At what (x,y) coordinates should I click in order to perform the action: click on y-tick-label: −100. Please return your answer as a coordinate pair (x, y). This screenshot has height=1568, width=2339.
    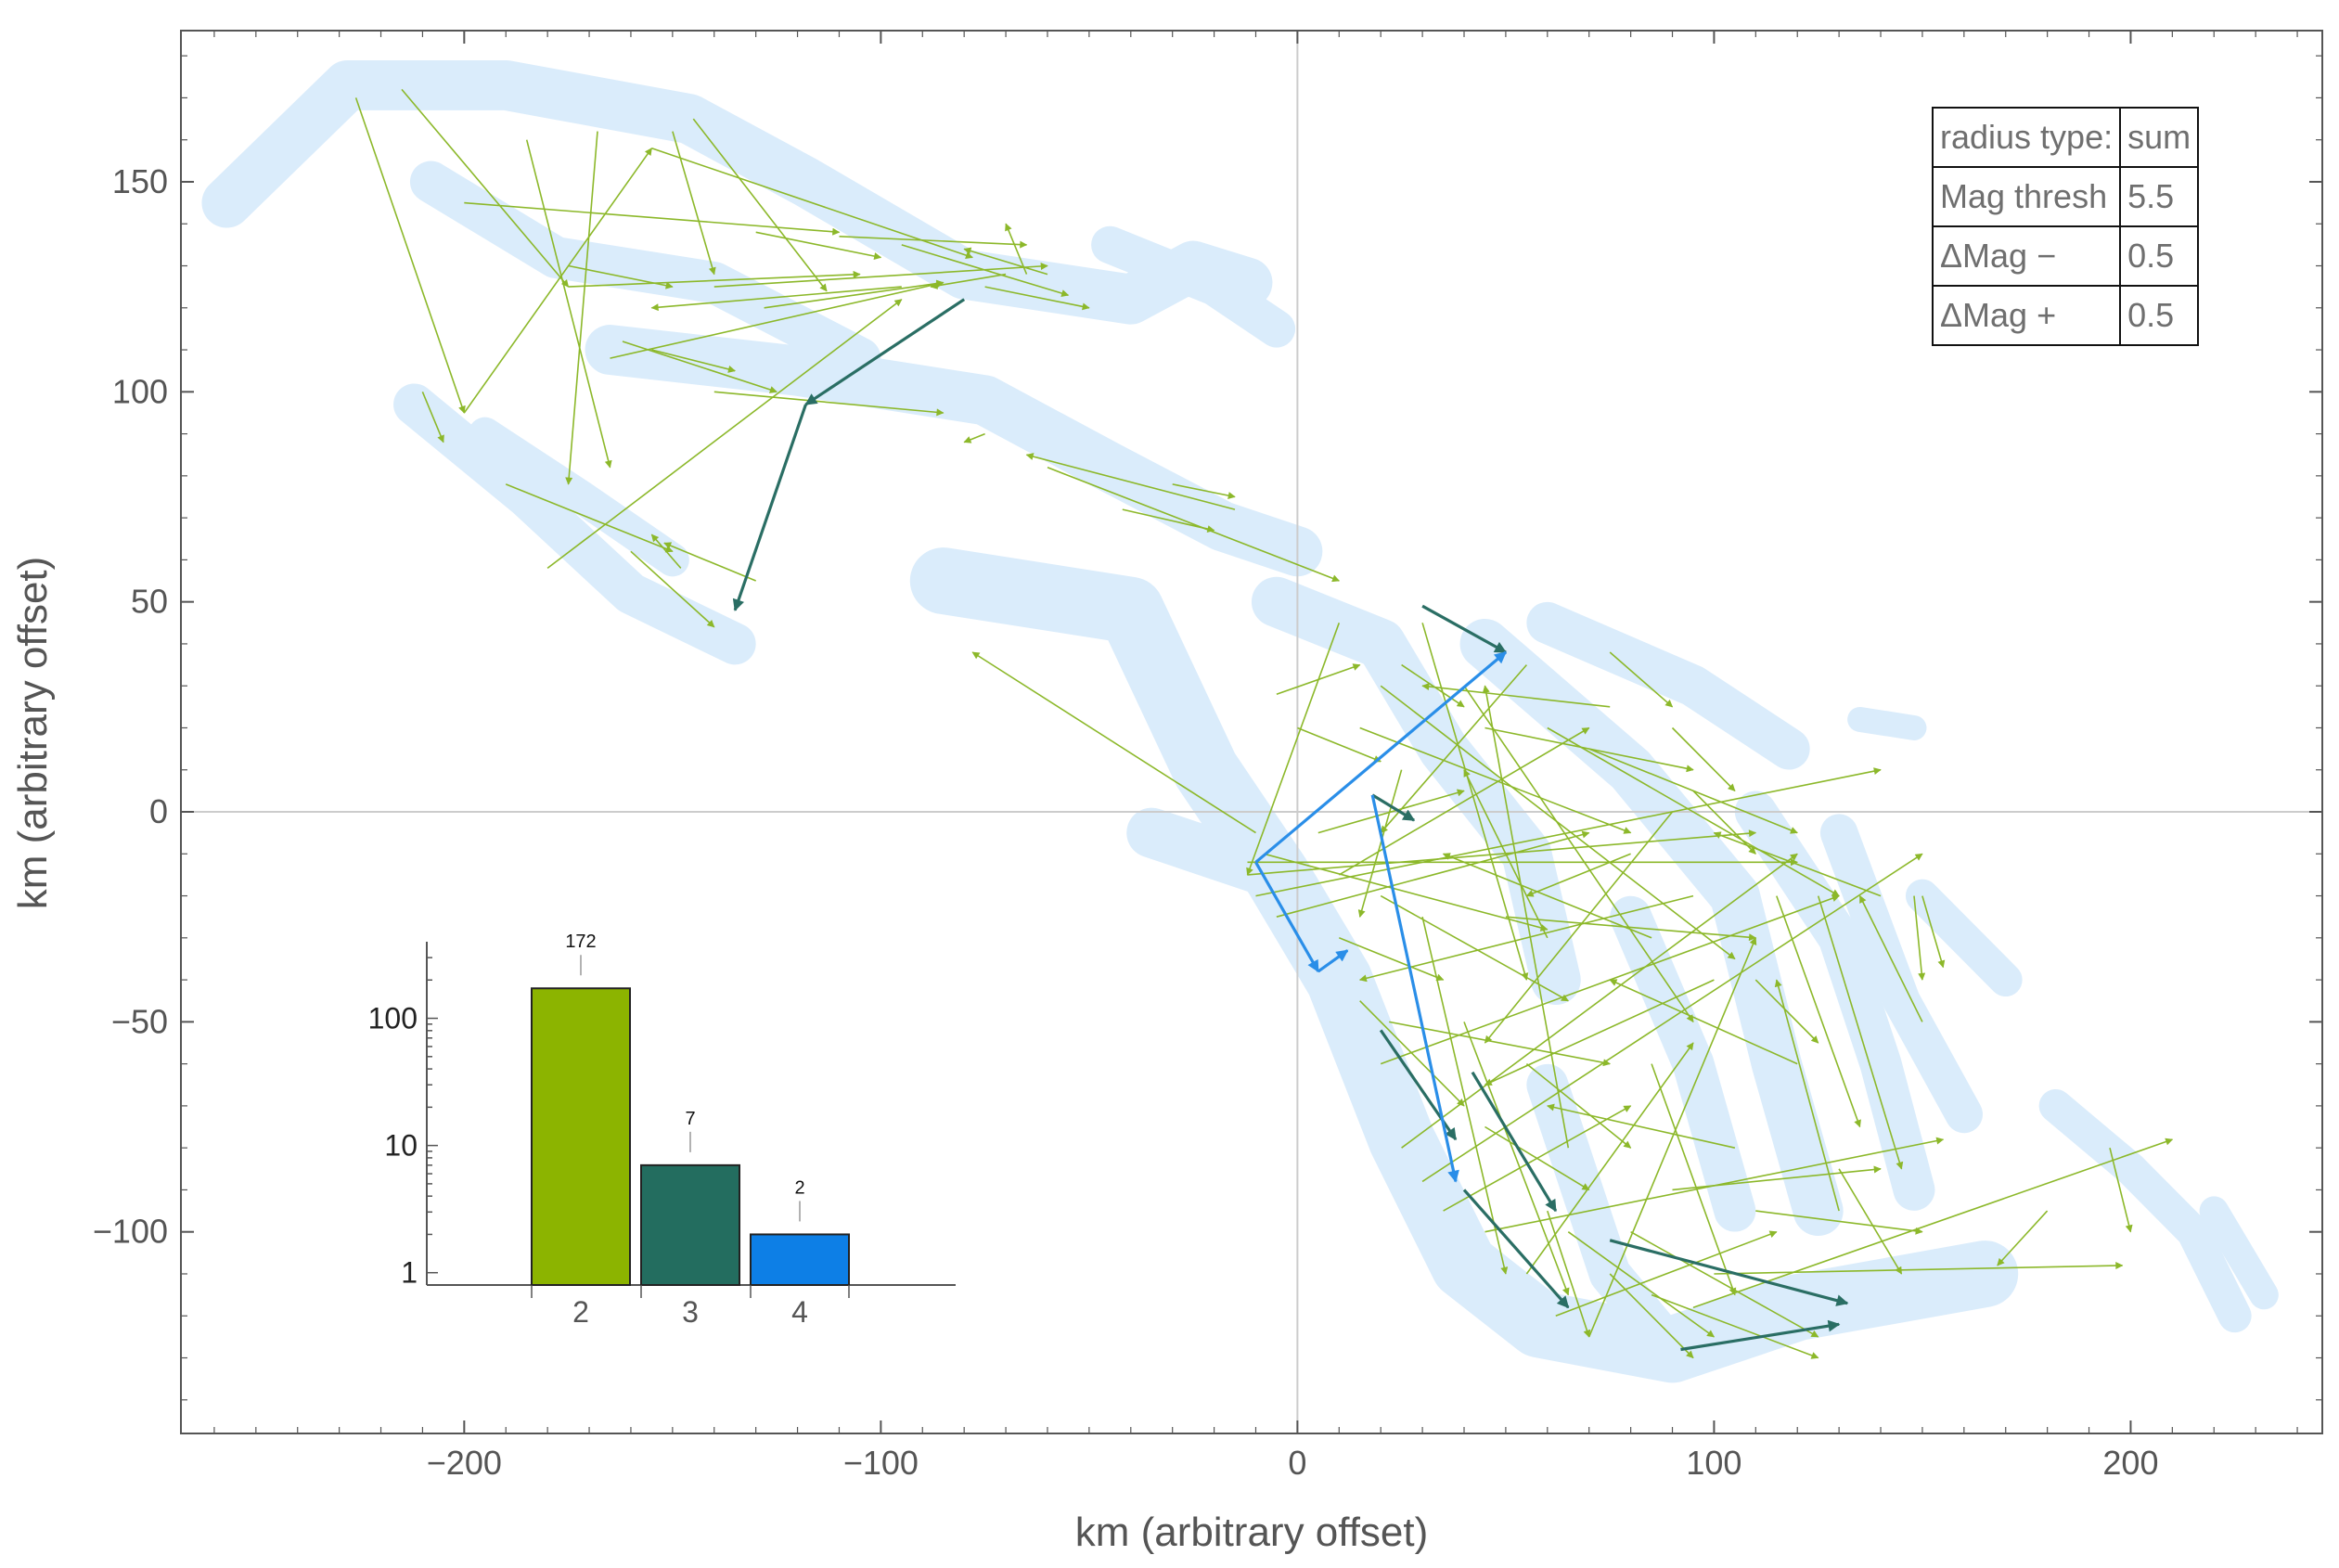
    Looking at the image, I should click on (130, 1232).